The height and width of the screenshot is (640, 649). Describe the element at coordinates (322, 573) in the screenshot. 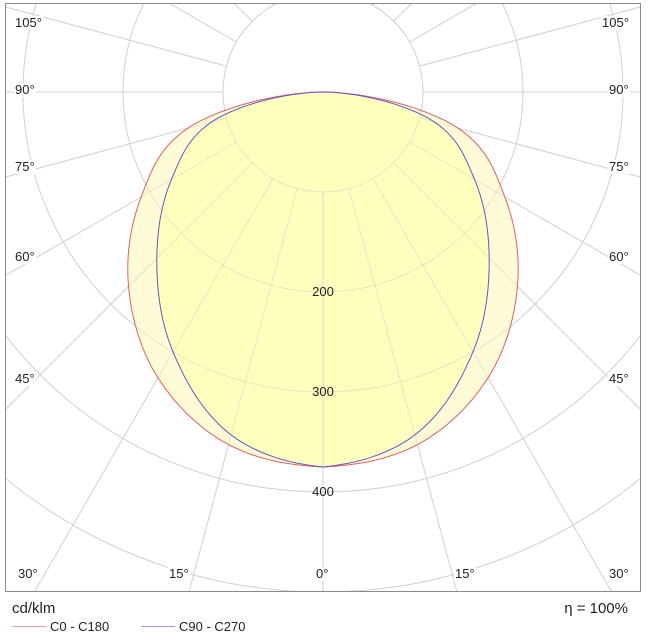

I see `angle-label-bottom: 0°` at that location.